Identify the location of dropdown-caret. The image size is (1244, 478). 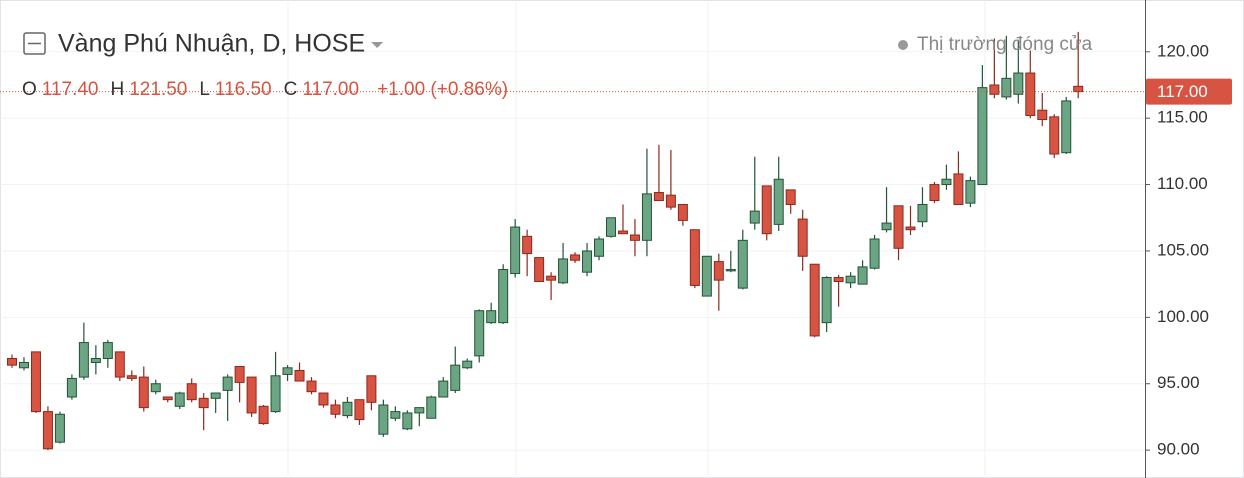
(377, 45).